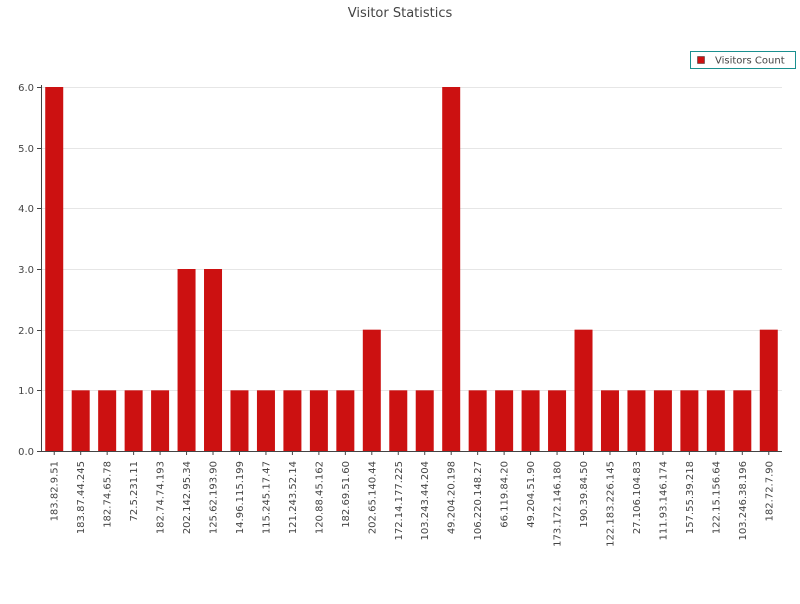  I want to click on x-tick-label: 111.93.146.174, so click(663, 501).